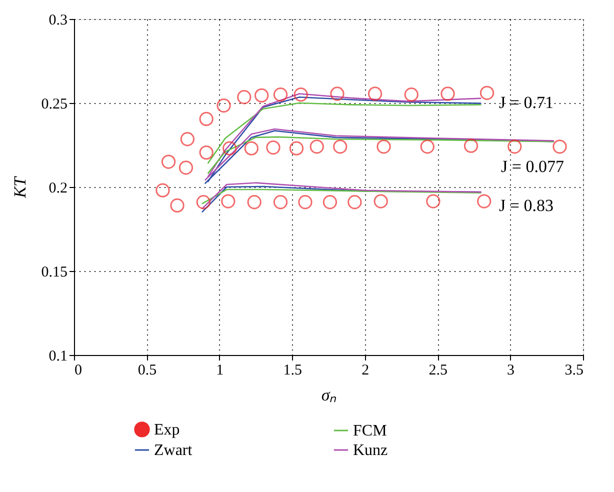  What do you see at coordinates (438, 370) in the screenshot?
I see `x-tick-label: 2.5` at bounding box center [438, 370].